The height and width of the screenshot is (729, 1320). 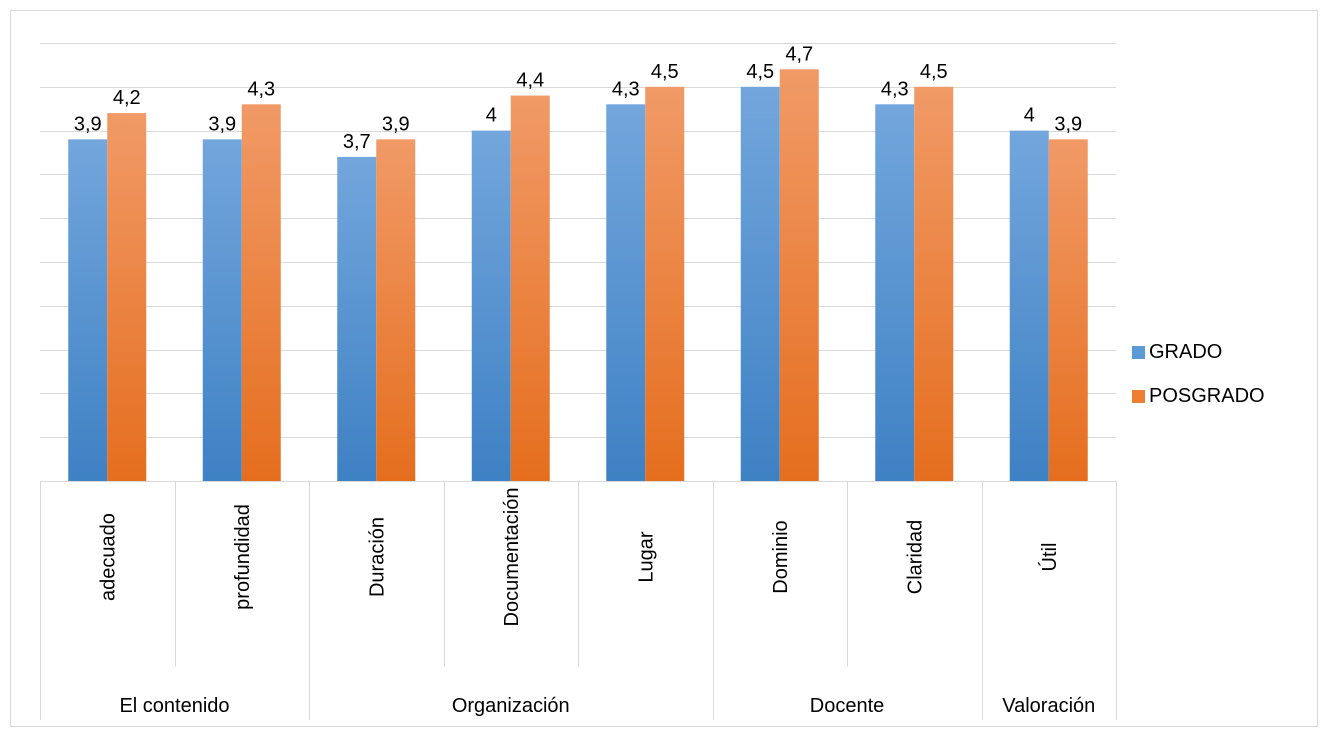 What do you see at coordinates (127, 297) in the screenshot?
I see `bar-posgrado-adecuado` at bounding box center [127, 297].